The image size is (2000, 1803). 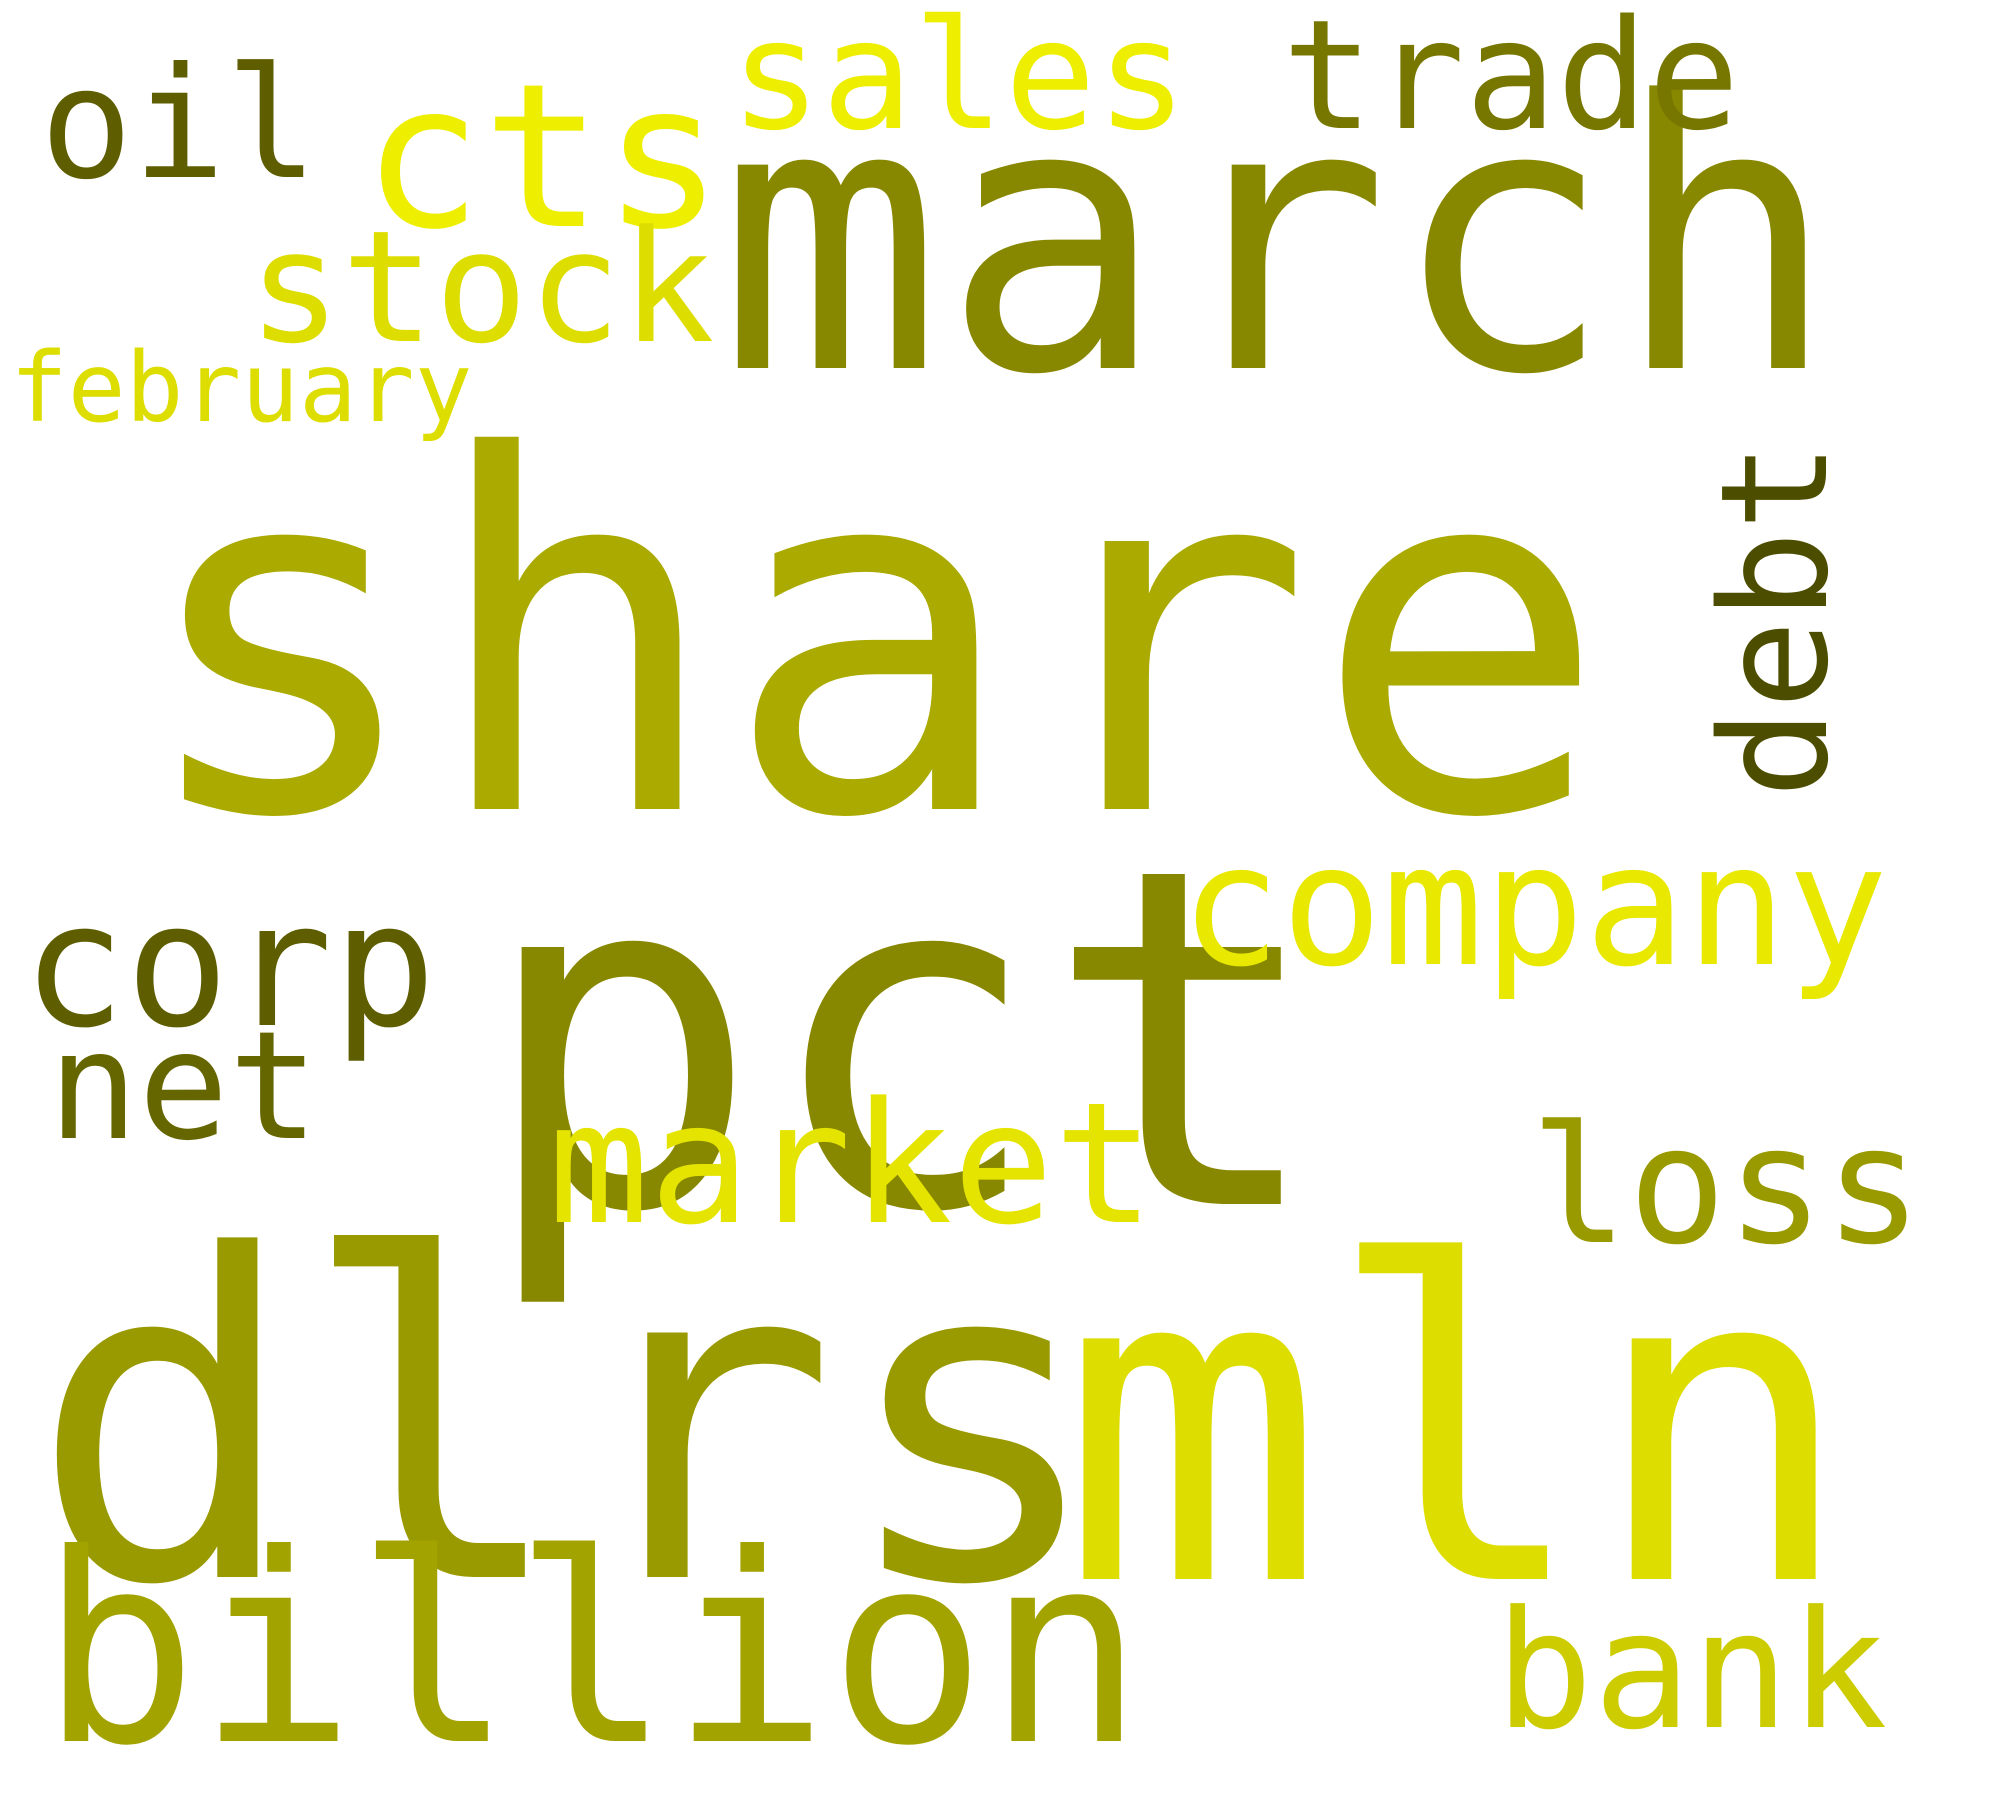 I want to click on word-loss: loss, so click(x=1726, y=1186).